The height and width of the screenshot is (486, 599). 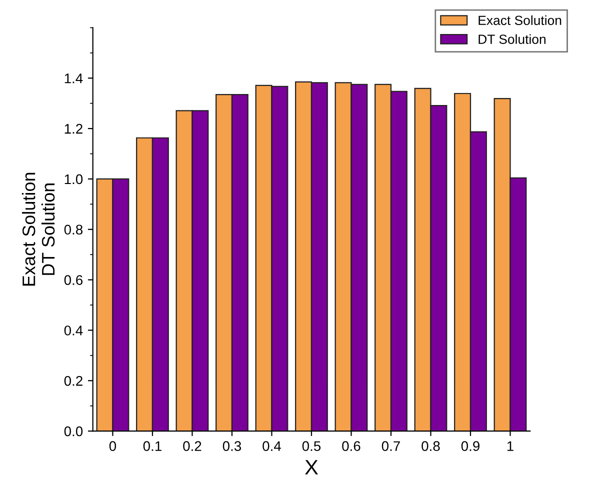 I want to click on y-tick-label: 0.6, so click(x=73, y=280).